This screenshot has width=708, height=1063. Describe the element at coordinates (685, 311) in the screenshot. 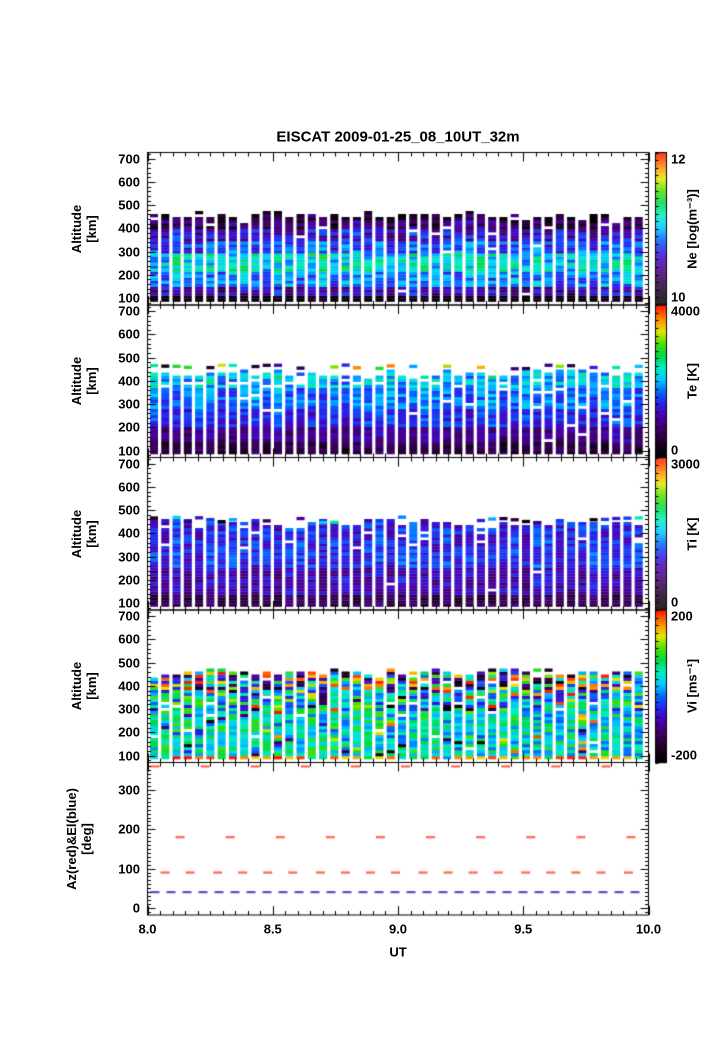

I see `colorbar-max-label: 4000` at that location.